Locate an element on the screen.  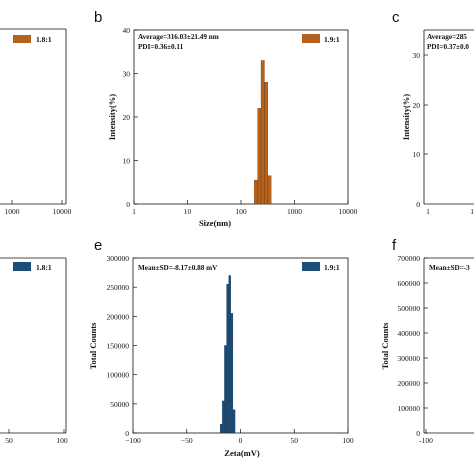
panel-d-legend-label: 1.8:1 is located at coordinates (44, 267).